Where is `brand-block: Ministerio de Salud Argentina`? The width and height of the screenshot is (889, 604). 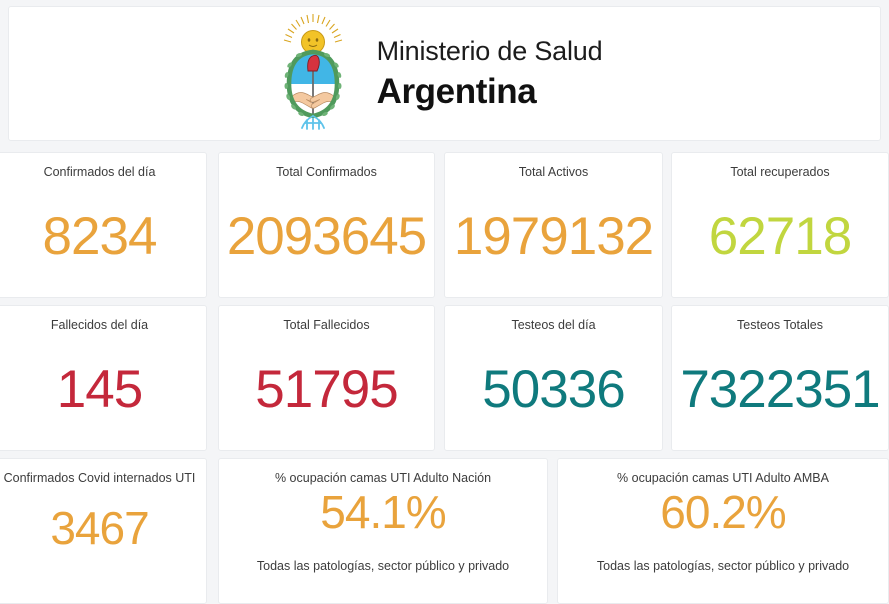
brand-block: Ministerio de Salud Argentina is located at coordinates (437, 74).